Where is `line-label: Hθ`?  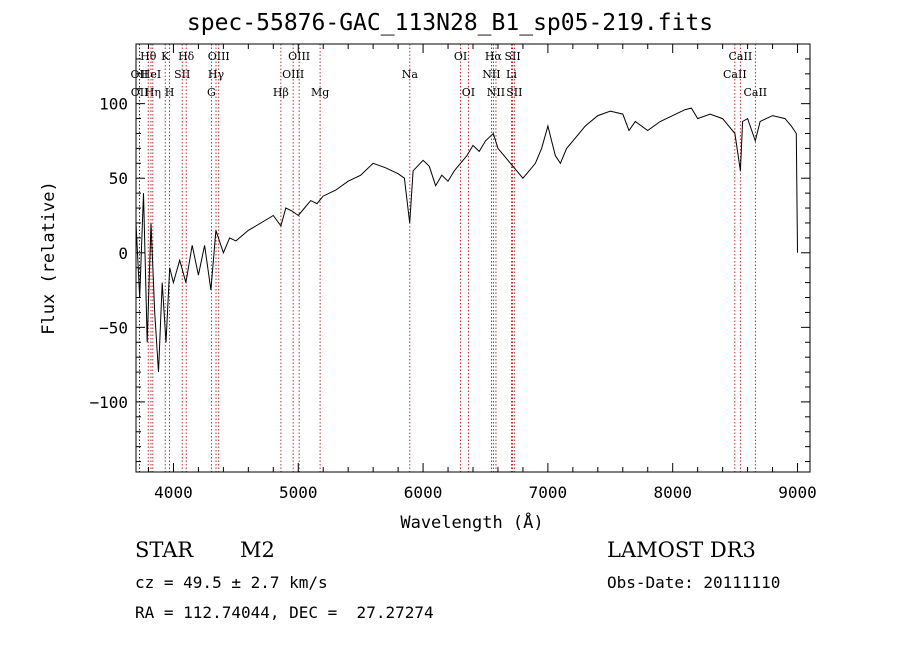
line-label: Hθ is located at coordinates (148, 56).